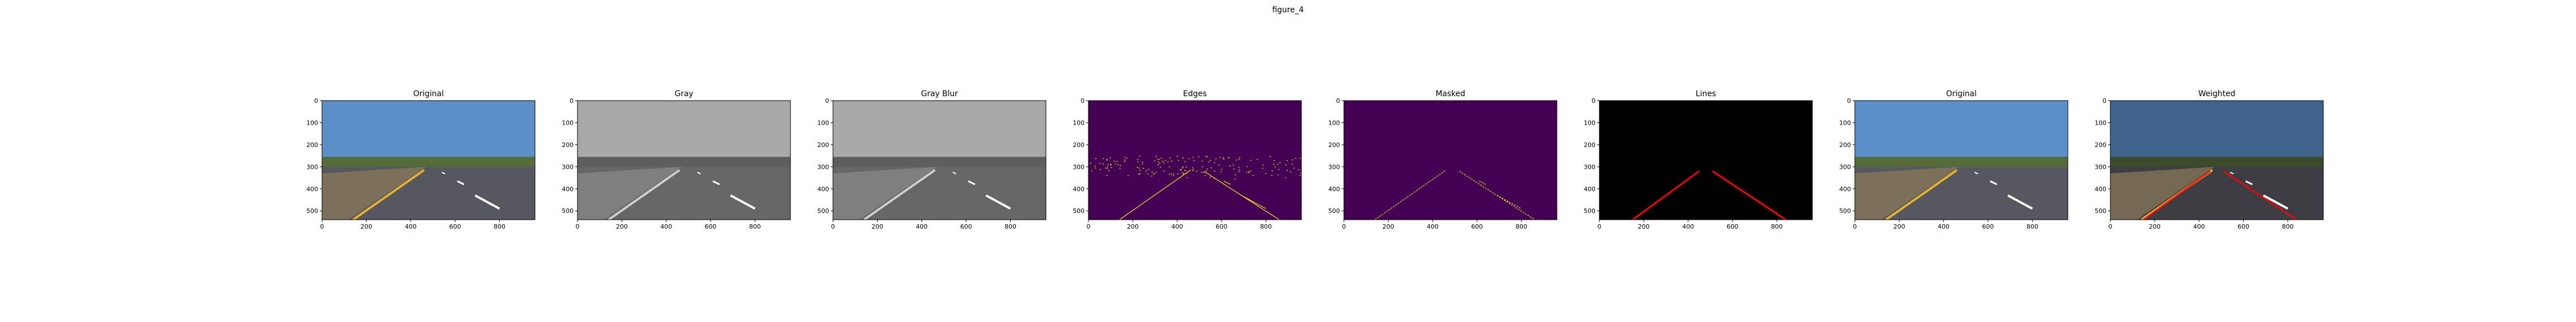  I want to click on panel-8-weighted: Weighted 0 200 400 600 800 0 100 200 300 400 500, so click(2209, 159).